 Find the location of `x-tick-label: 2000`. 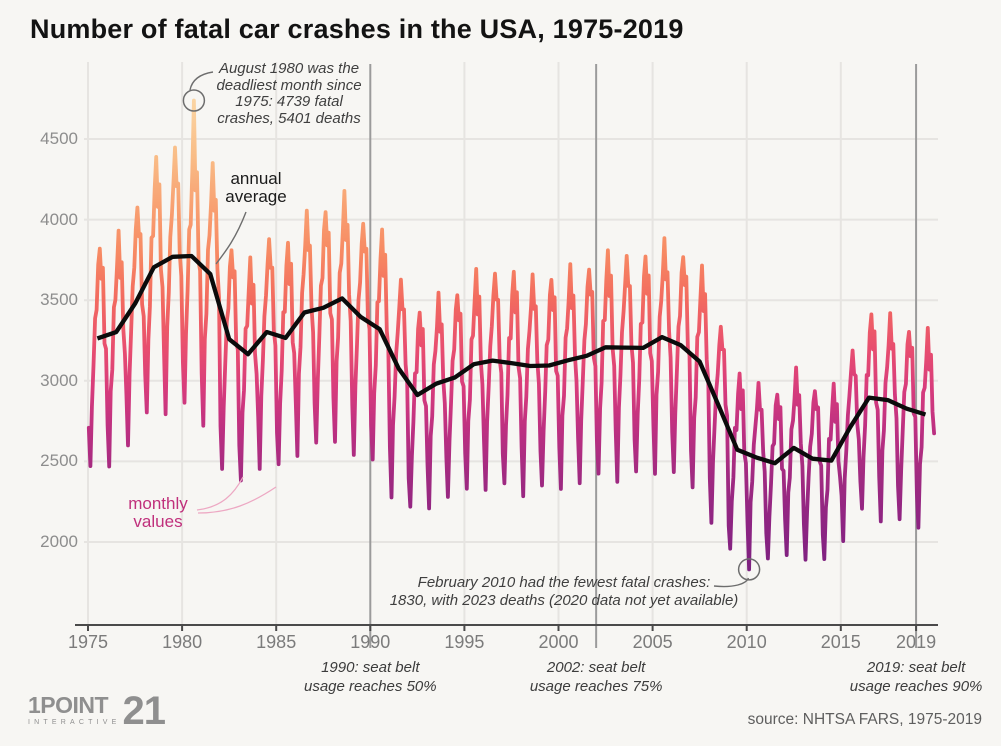

x-tick-label: 2000 is located at coordinates (558, 642).